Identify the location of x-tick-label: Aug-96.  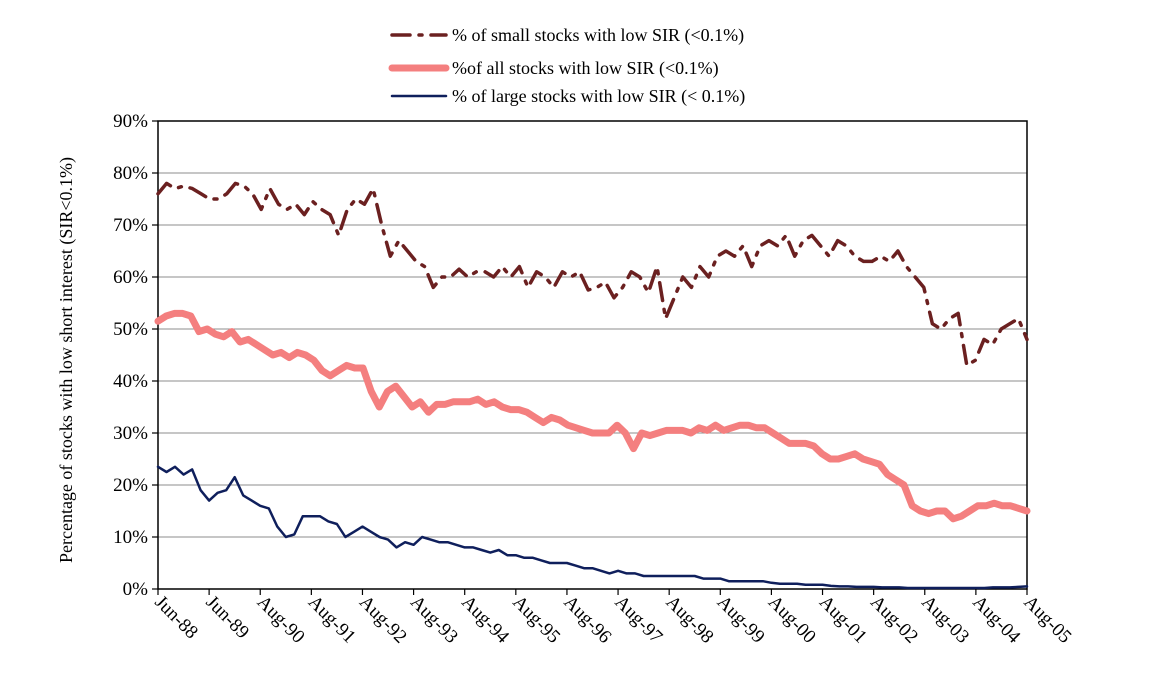
(587, 620).